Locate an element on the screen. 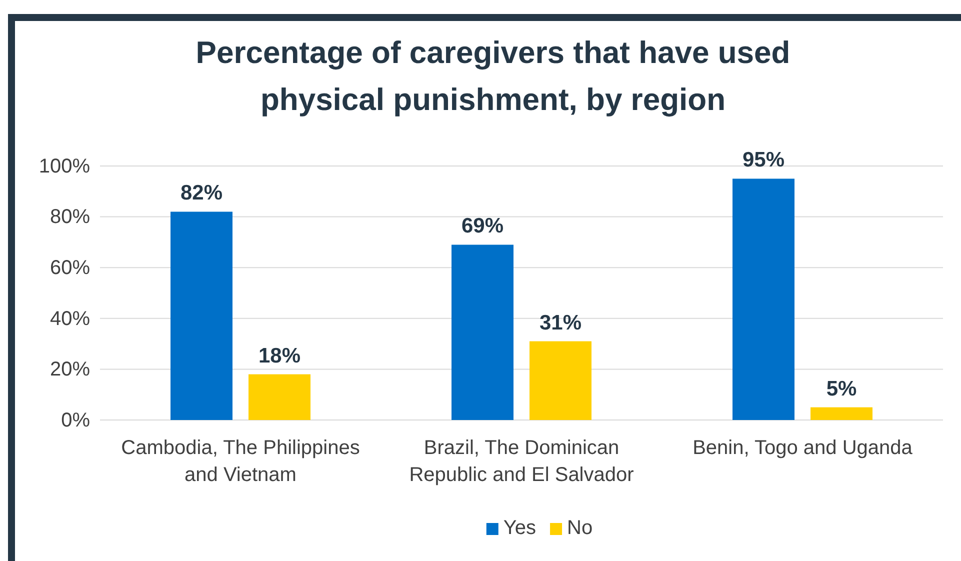 This screenshot has width=961, height=561. data-label: 5% is located at coordinates (841, 388).